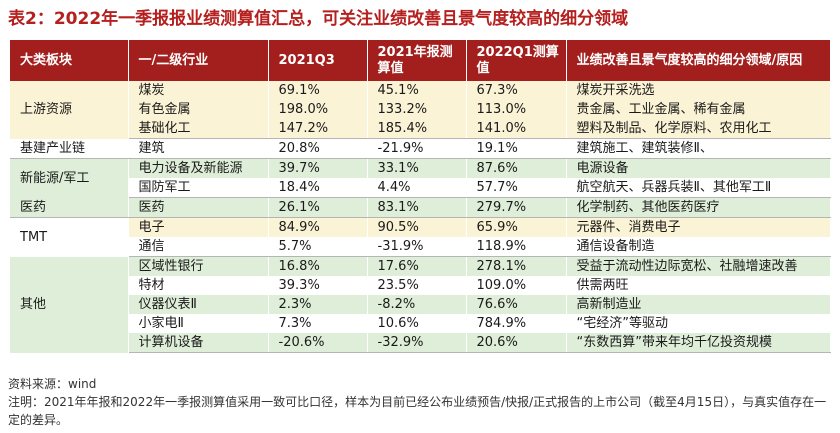 The image size is (840, 433). I want to click on header-2022q1: 2022Q1测算值, so click(516, 60).